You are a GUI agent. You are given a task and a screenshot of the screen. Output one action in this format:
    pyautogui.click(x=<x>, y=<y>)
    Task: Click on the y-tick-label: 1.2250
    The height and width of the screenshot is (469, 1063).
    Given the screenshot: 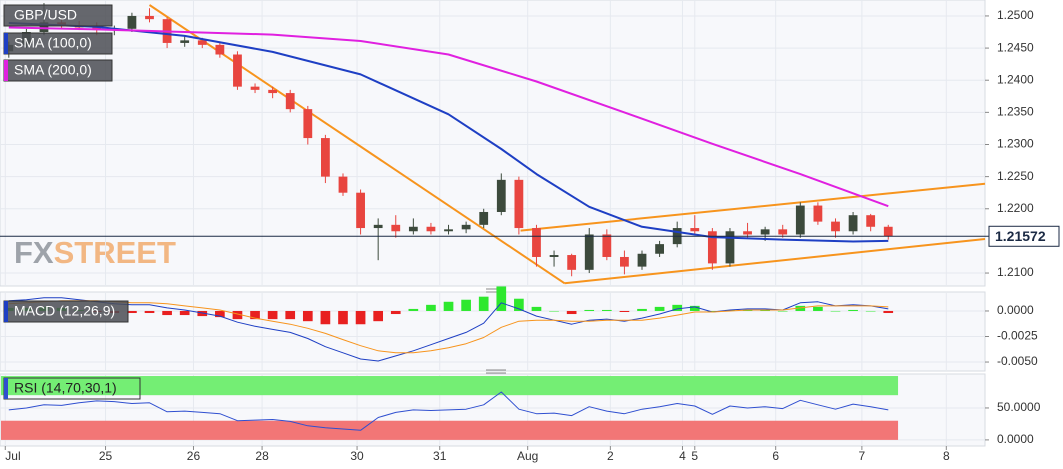 What is the action you would take?
    pyautogui.click(x=1015, y=176)
    